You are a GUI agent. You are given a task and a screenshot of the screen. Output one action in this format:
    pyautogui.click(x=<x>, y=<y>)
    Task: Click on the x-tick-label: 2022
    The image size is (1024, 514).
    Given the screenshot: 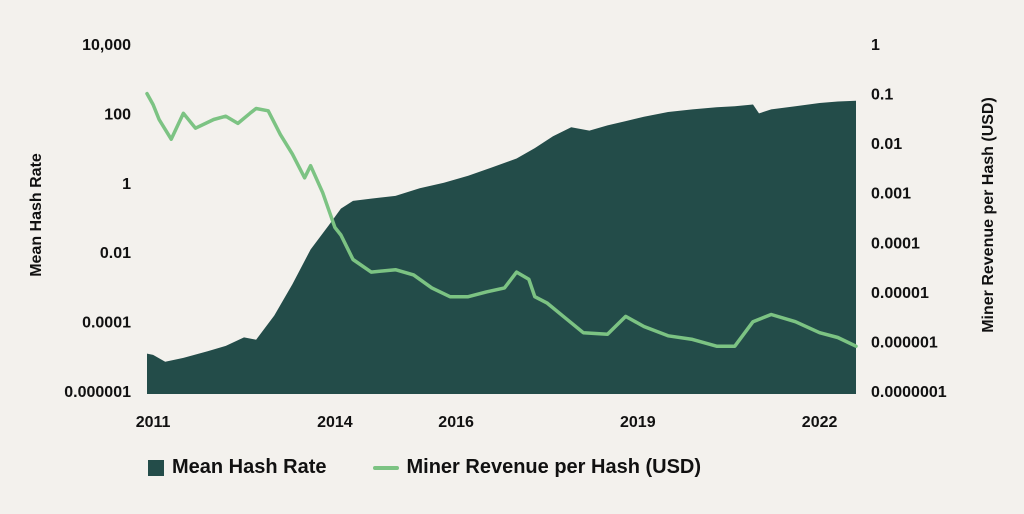 What is the action you would take?
    pyautogui.click(x=820, y=422)
    